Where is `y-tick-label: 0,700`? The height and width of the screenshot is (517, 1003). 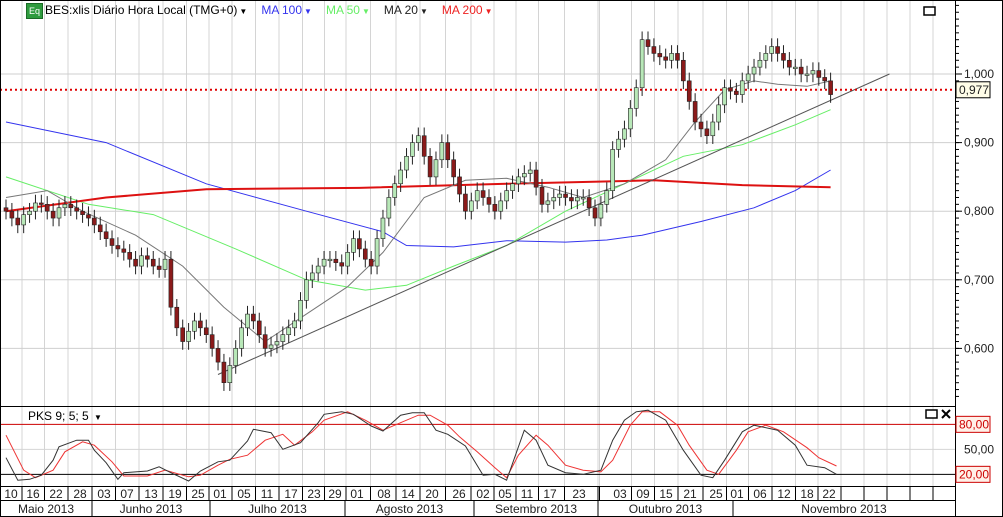 y-tick-label: 0,700 is located at coordinates (979, 280).